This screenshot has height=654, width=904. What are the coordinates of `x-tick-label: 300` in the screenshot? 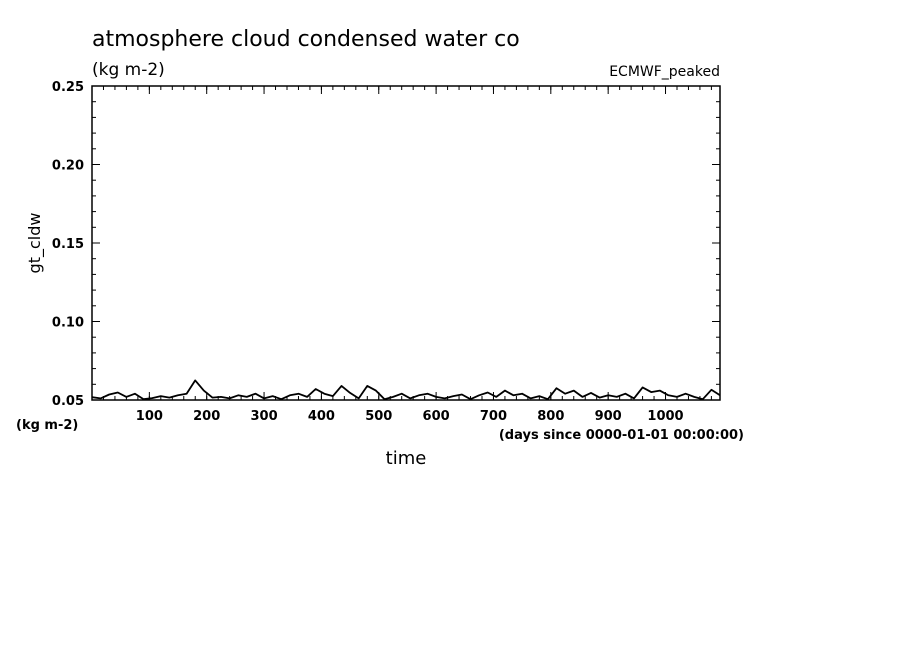 It's located at (263, 416).